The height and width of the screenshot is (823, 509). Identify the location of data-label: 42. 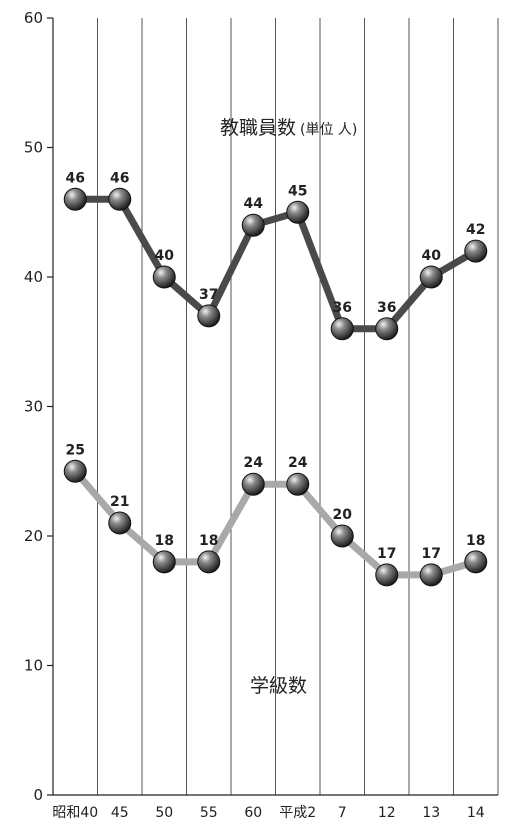
(475, 230).